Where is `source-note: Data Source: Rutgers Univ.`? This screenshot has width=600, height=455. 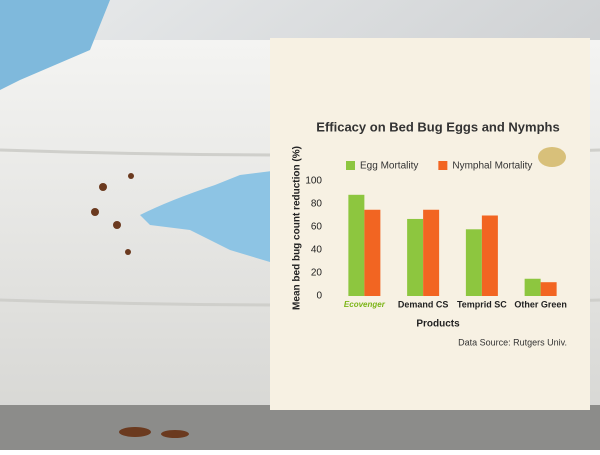
source-note: Data Source: Rutgers Univ. is located at coordinates (512, 342).